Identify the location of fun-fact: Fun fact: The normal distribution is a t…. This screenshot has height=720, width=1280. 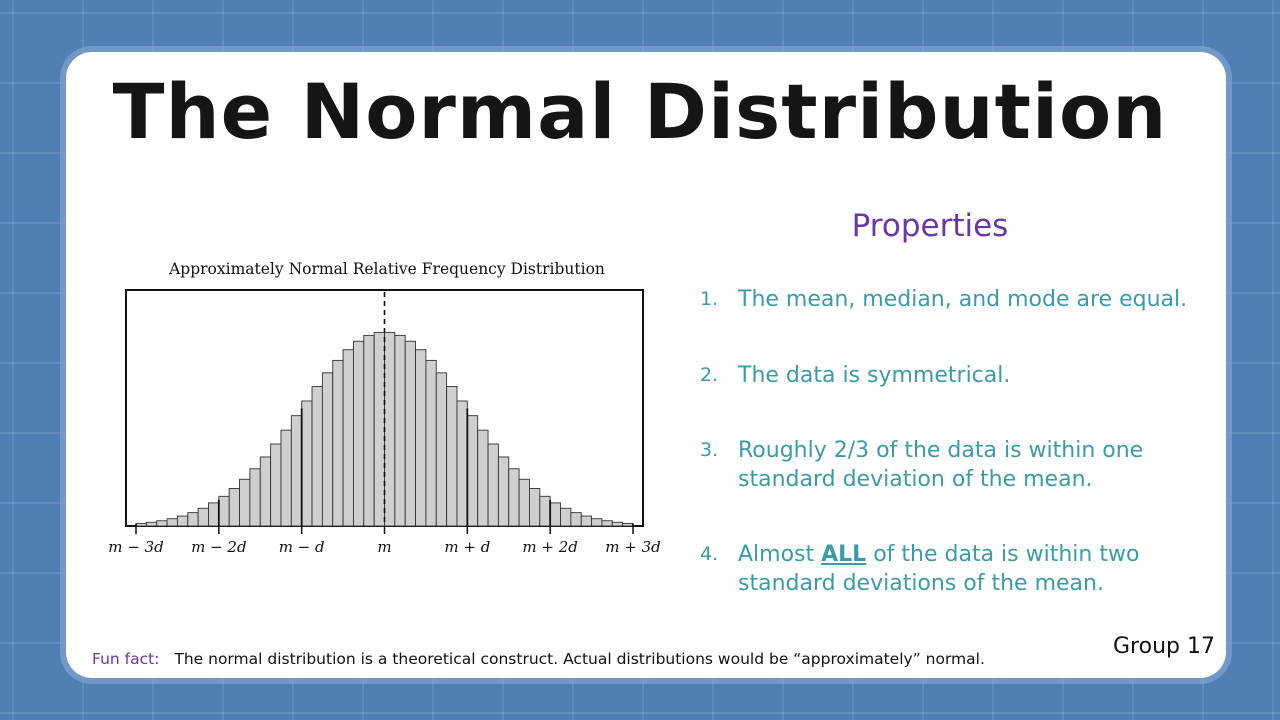
(538, 659).